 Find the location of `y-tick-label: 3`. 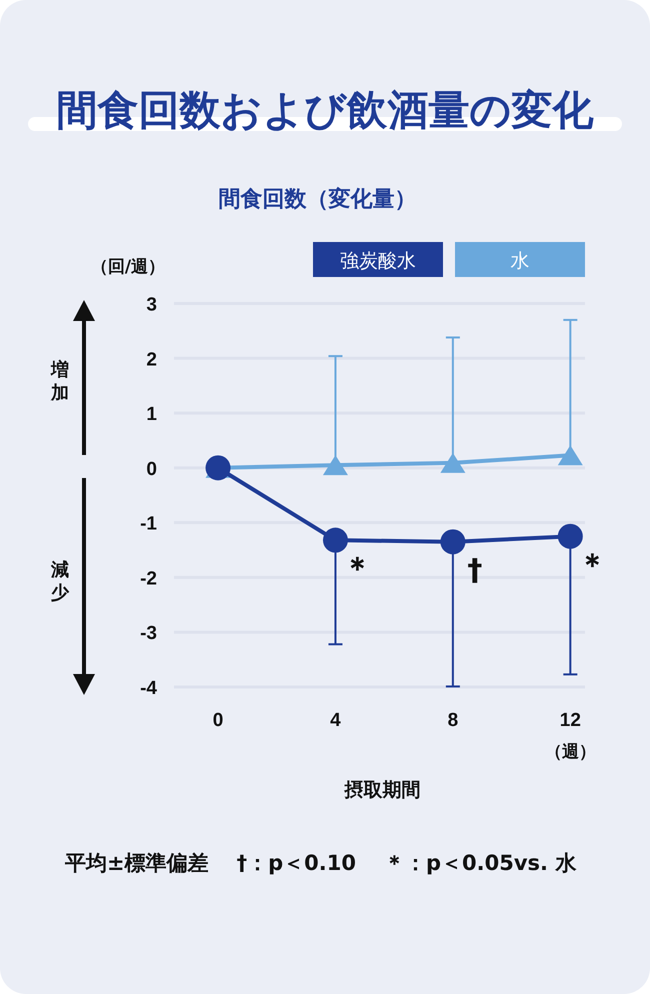

y-tick-label: 3 is located at coordinates (151, 305).